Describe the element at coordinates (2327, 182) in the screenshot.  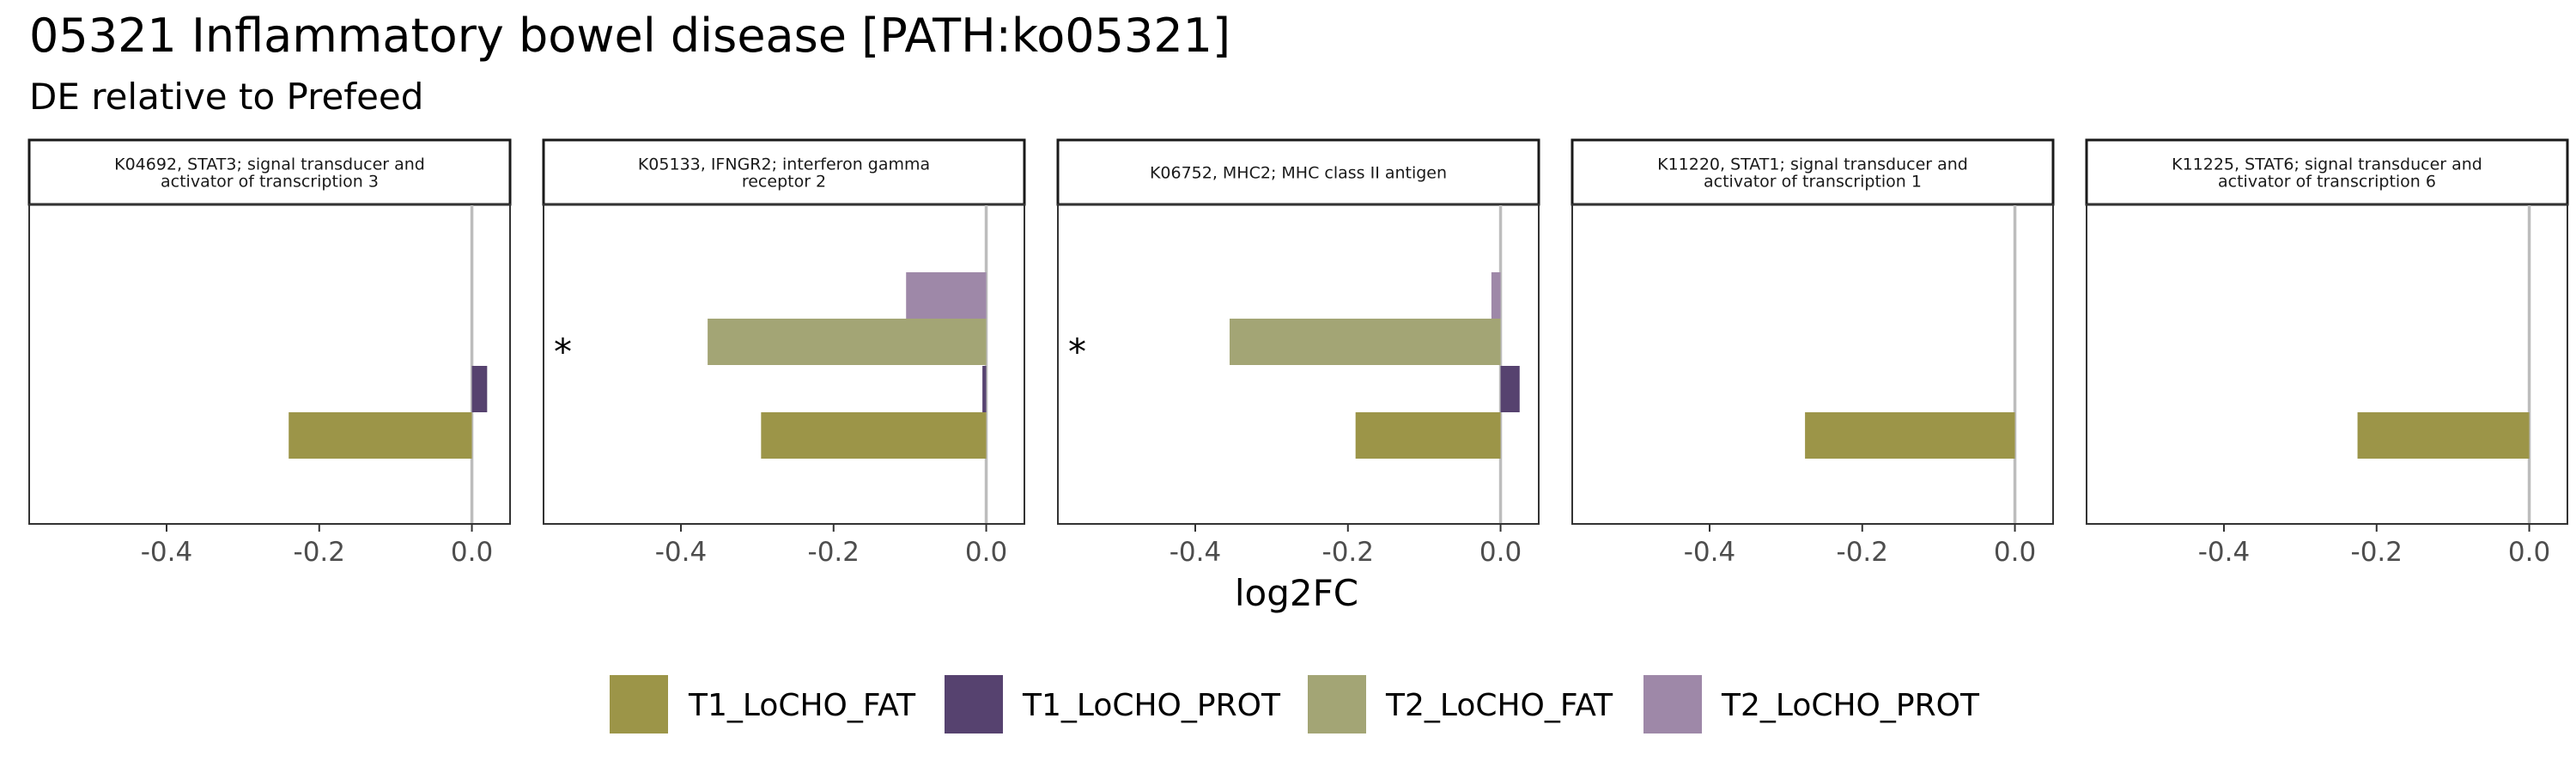
I see `facet-strip-label: activator of transcription 6` at that location.